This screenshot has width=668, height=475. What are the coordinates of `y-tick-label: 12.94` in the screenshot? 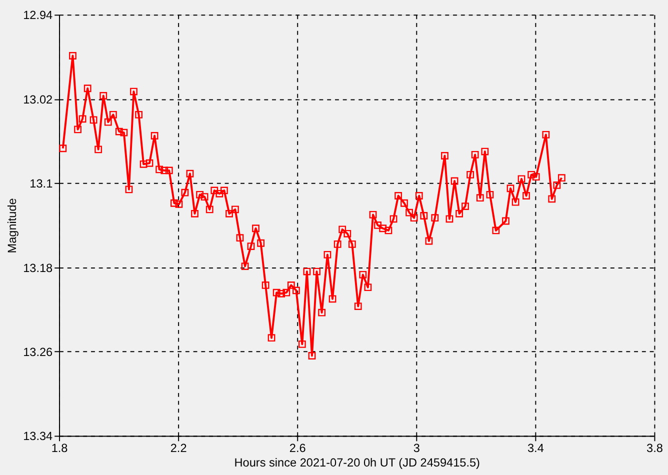 It's located at (38, 15).